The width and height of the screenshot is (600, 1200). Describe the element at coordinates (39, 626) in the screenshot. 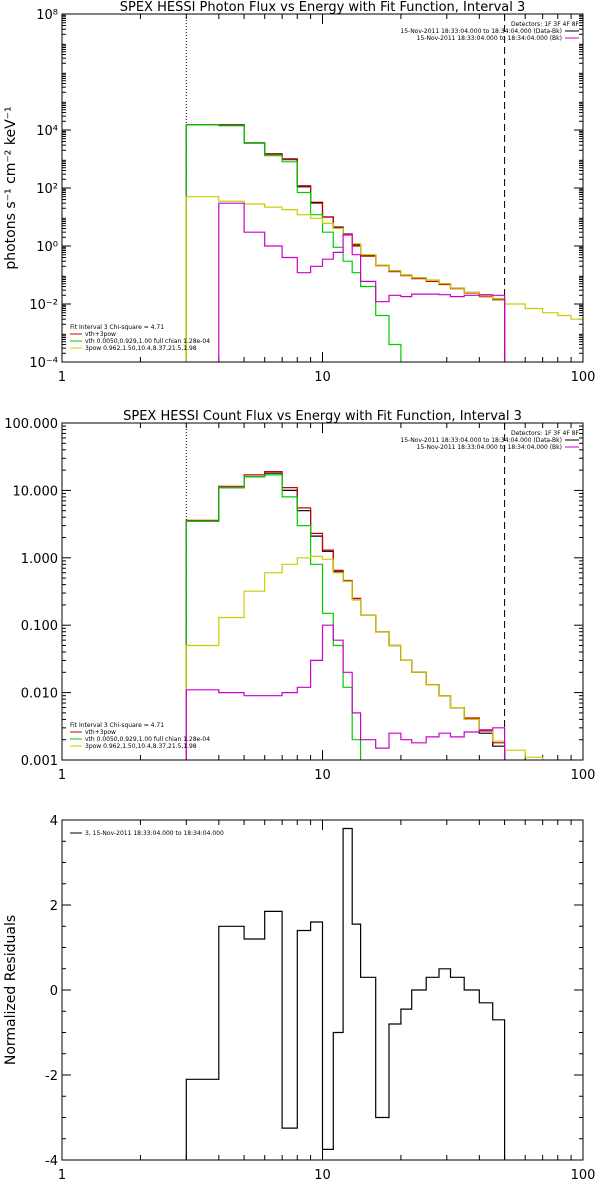

I see `y-tick-label: 0.100` at that location.